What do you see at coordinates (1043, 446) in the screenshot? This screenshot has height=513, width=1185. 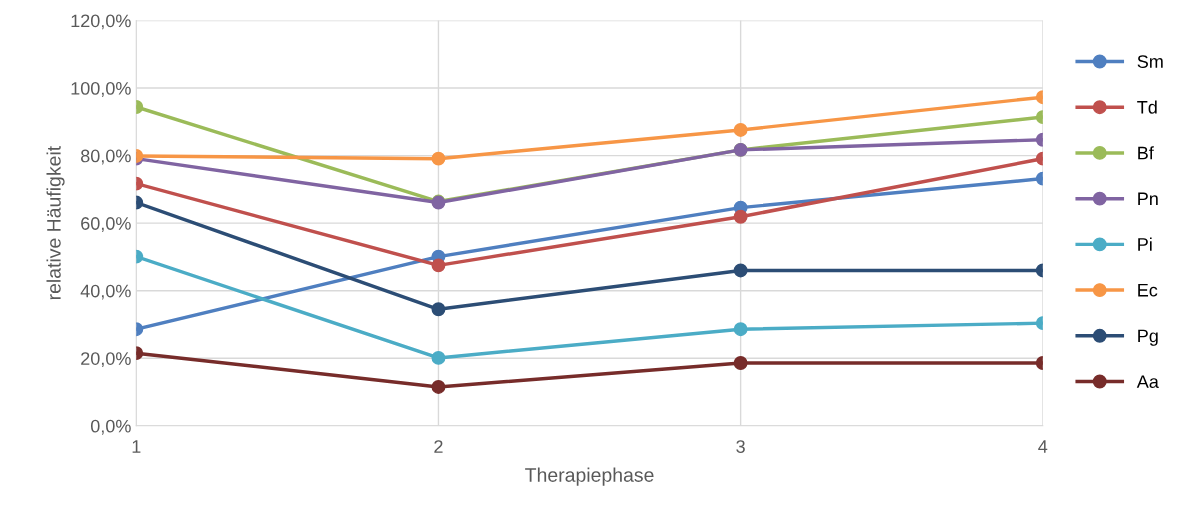 I see `x-tick-label: 4` at bounding box center [1043, 446].